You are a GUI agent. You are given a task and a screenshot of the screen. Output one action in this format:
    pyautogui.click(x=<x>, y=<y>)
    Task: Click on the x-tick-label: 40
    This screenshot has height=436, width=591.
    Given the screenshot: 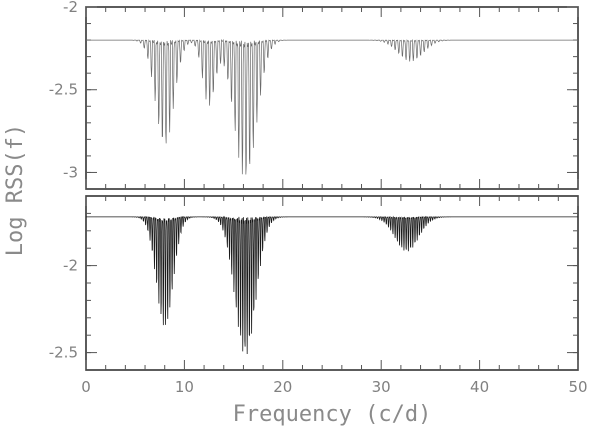 What is the action you would take?
    pyautogui.click(x=479, y=387)
    